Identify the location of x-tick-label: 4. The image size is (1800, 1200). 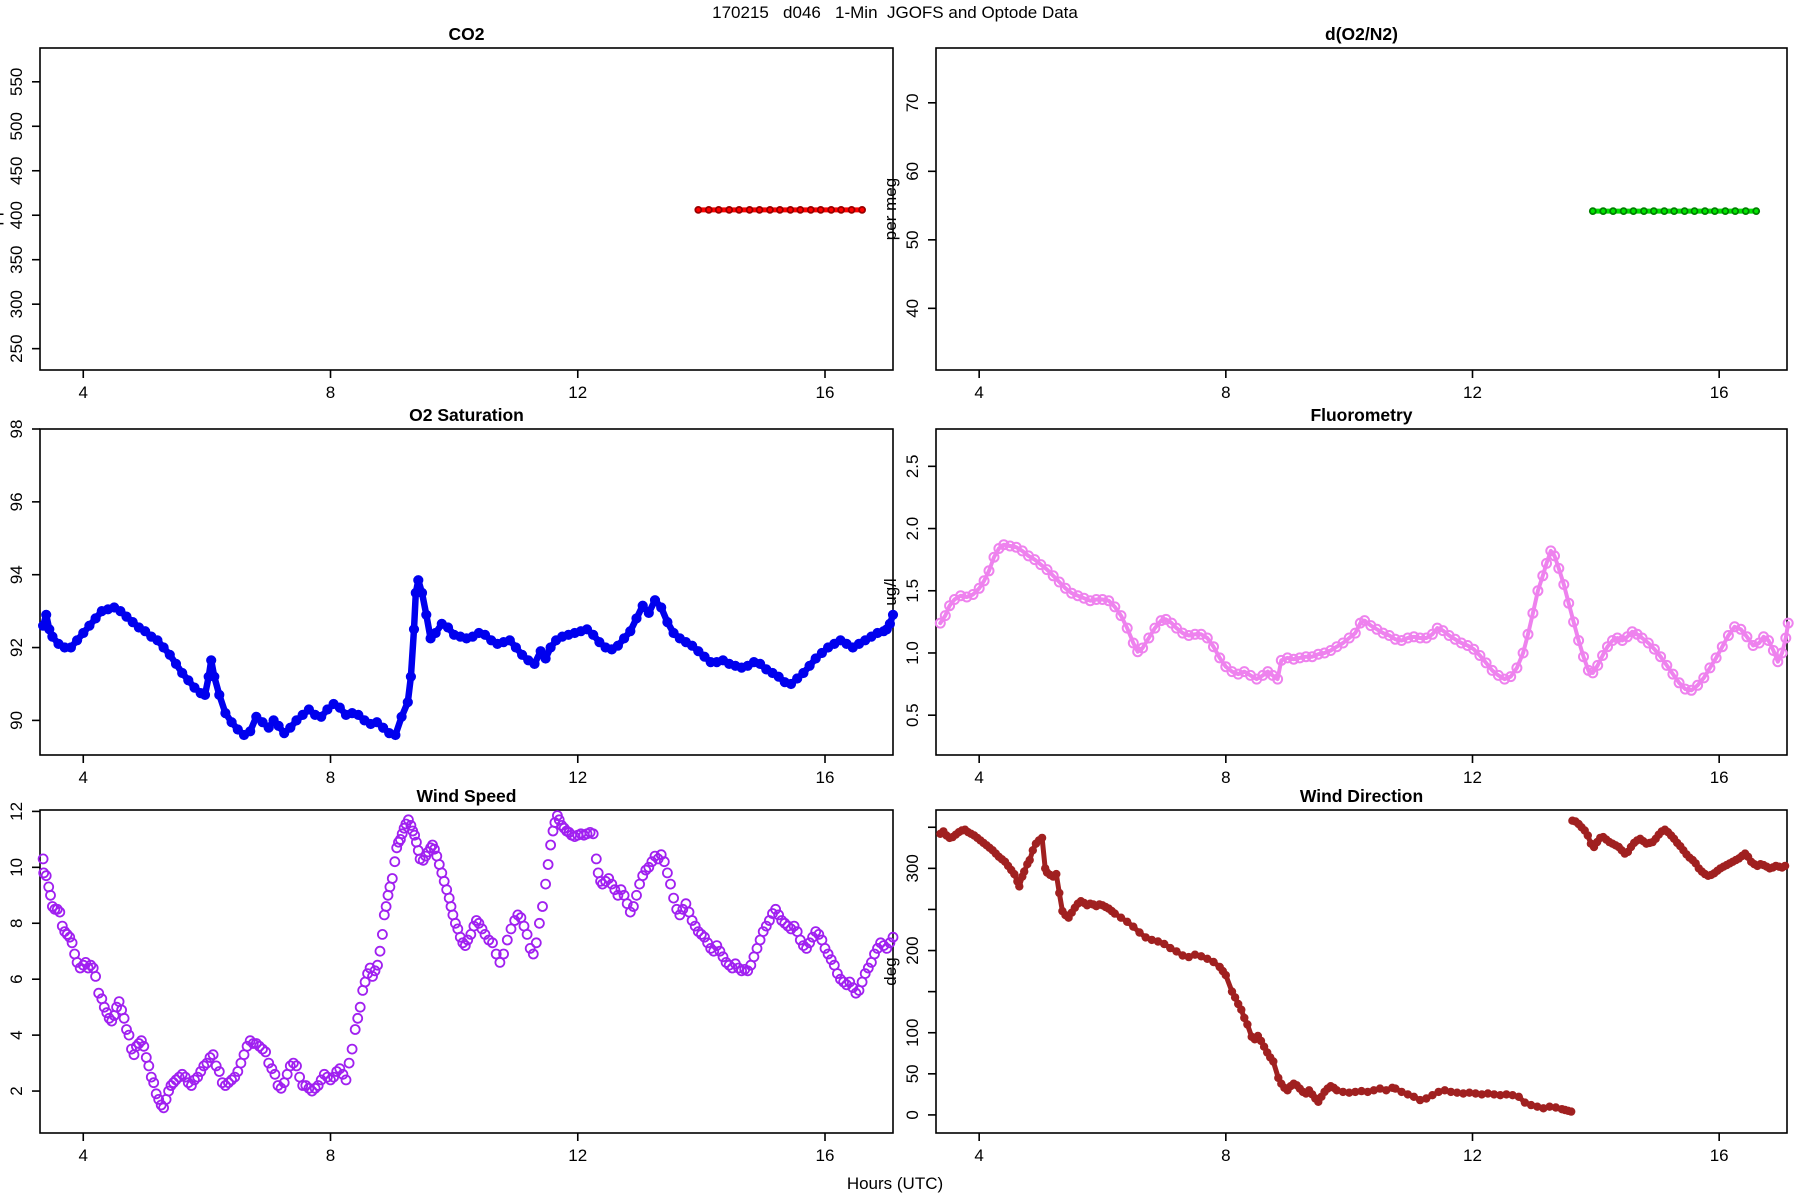
(978, 777).